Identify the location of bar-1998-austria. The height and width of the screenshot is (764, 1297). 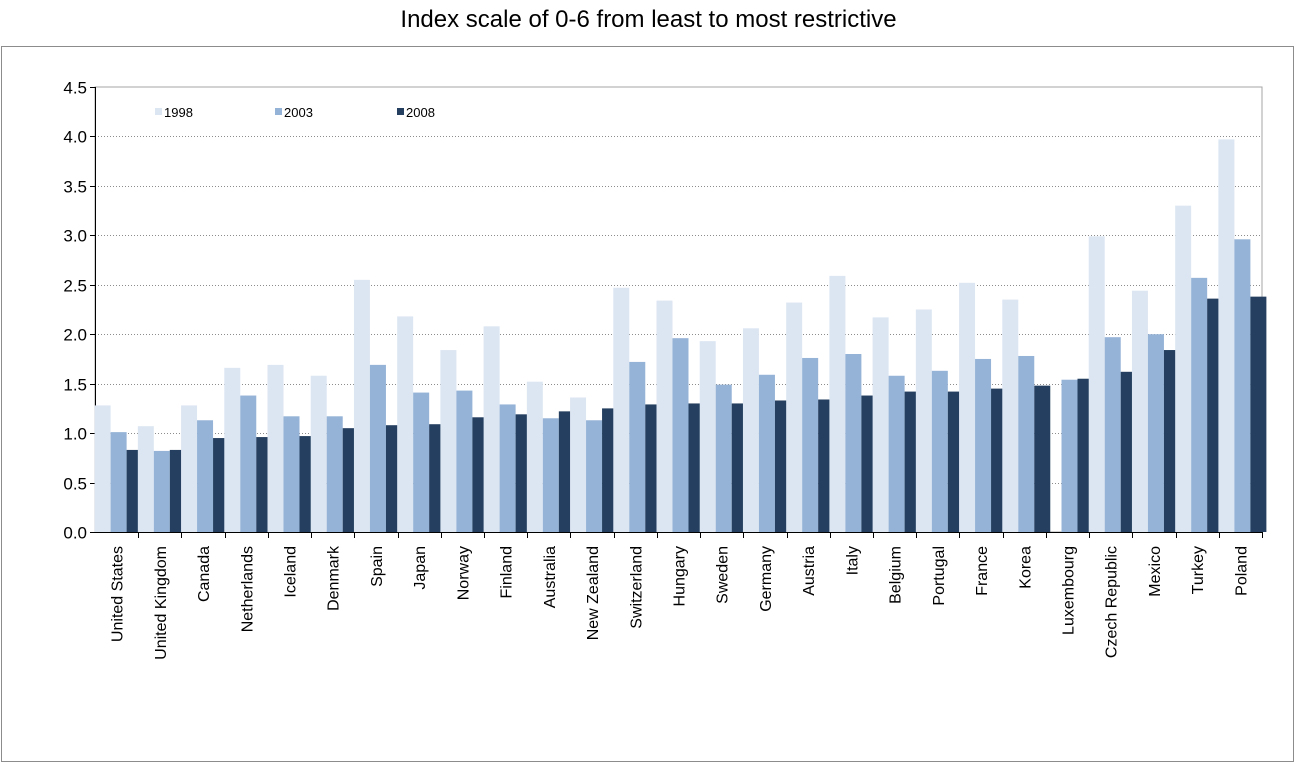
(794, 417).